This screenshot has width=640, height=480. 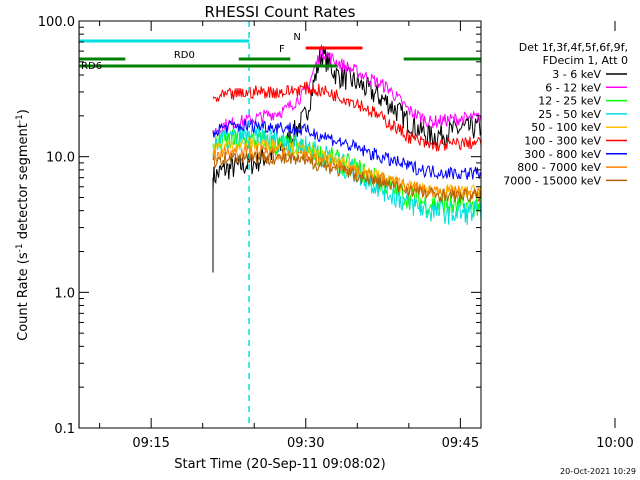 What do you see at coordinates (569, 114) in the screenshot?
I see `legend-label: 25 - 50 keV` at bounding box center [569, 114].